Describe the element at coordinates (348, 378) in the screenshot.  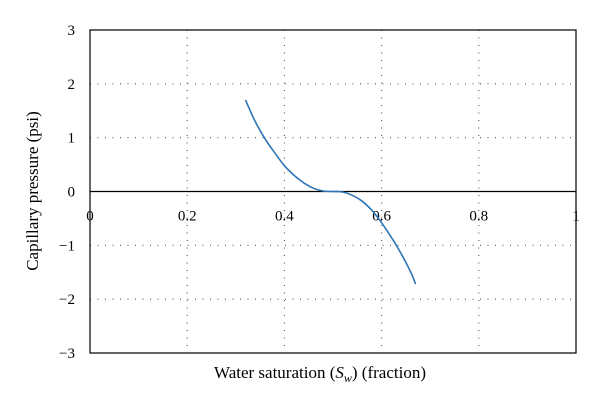
I see `x-axis-title-subscript: w` at that location.